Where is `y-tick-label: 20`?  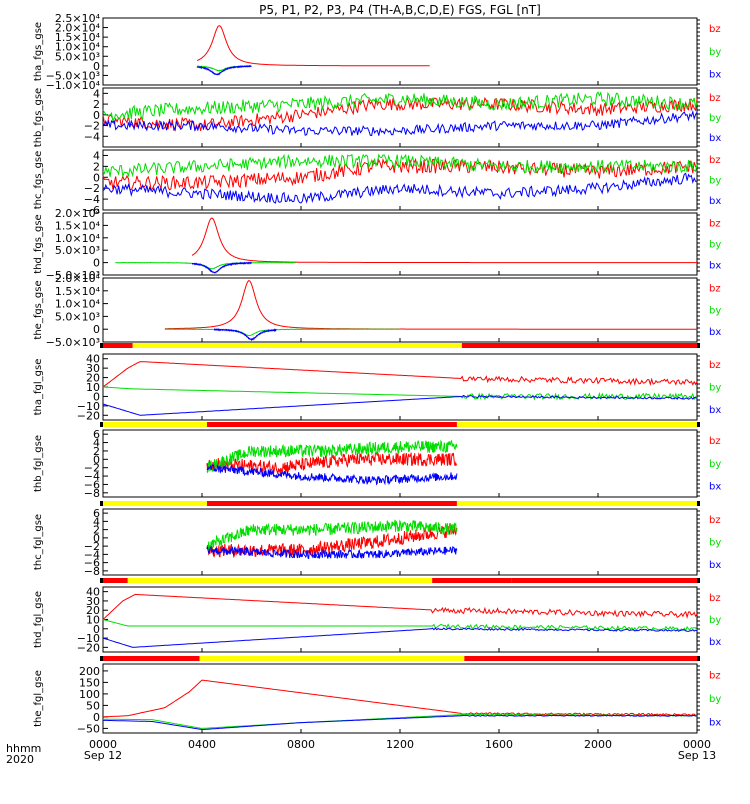
y-tick-label: 20 is located at coordinates (93, 610).